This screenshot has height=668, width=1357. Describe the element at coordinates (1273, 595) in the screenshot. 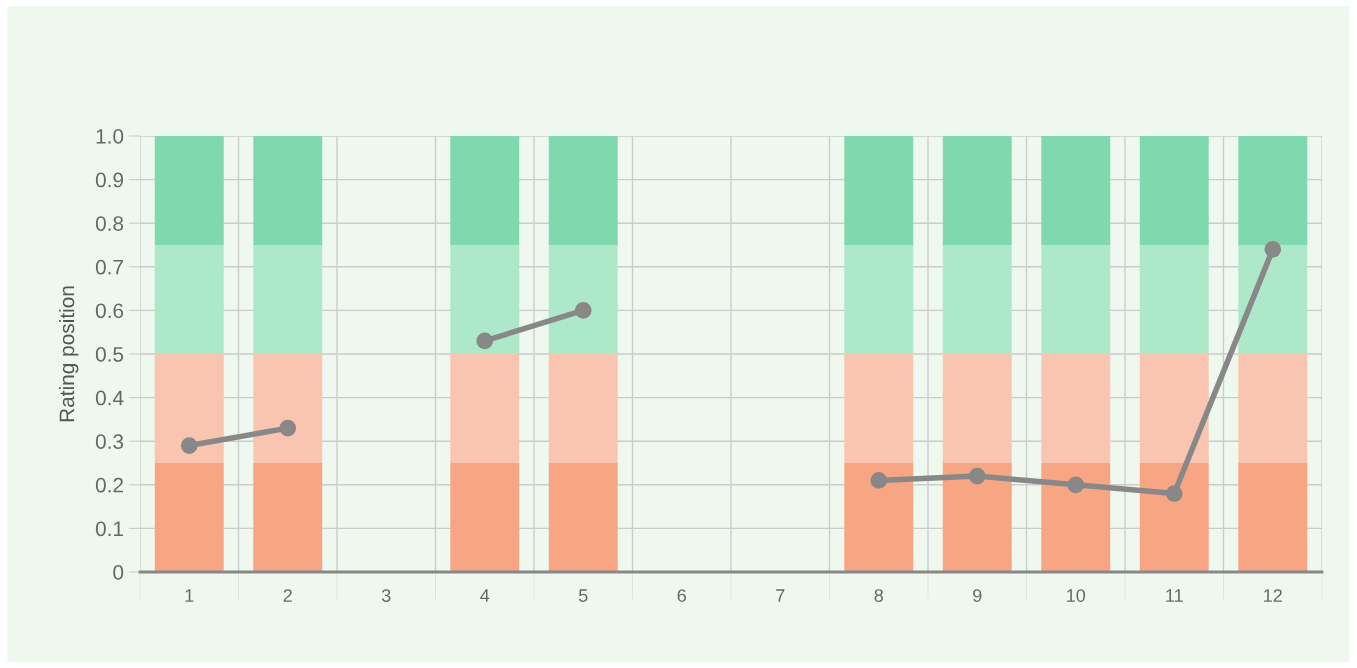

I see `x-tick-label: 12` at that location.